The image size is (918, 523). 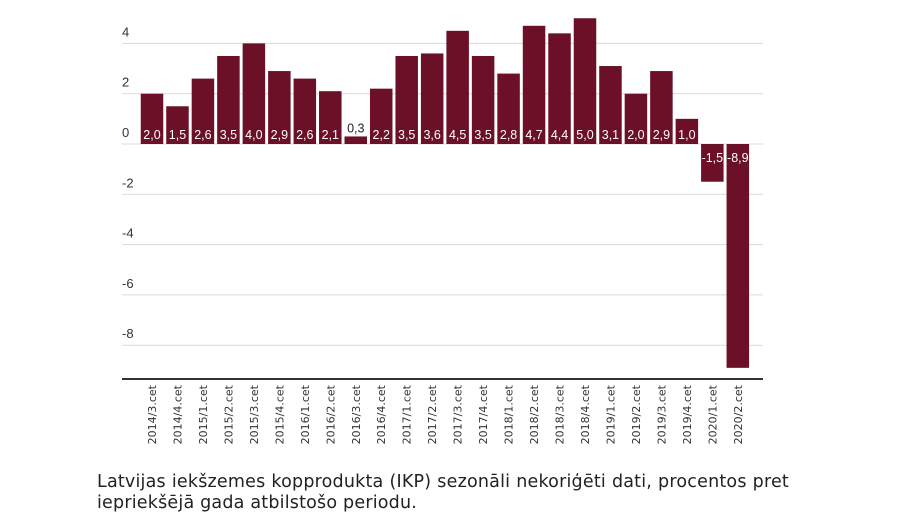 What do you see at coordinates (330, 117) in the screenshot?
I see `bar-2016/2.cet` at bounding box center [330, 117].